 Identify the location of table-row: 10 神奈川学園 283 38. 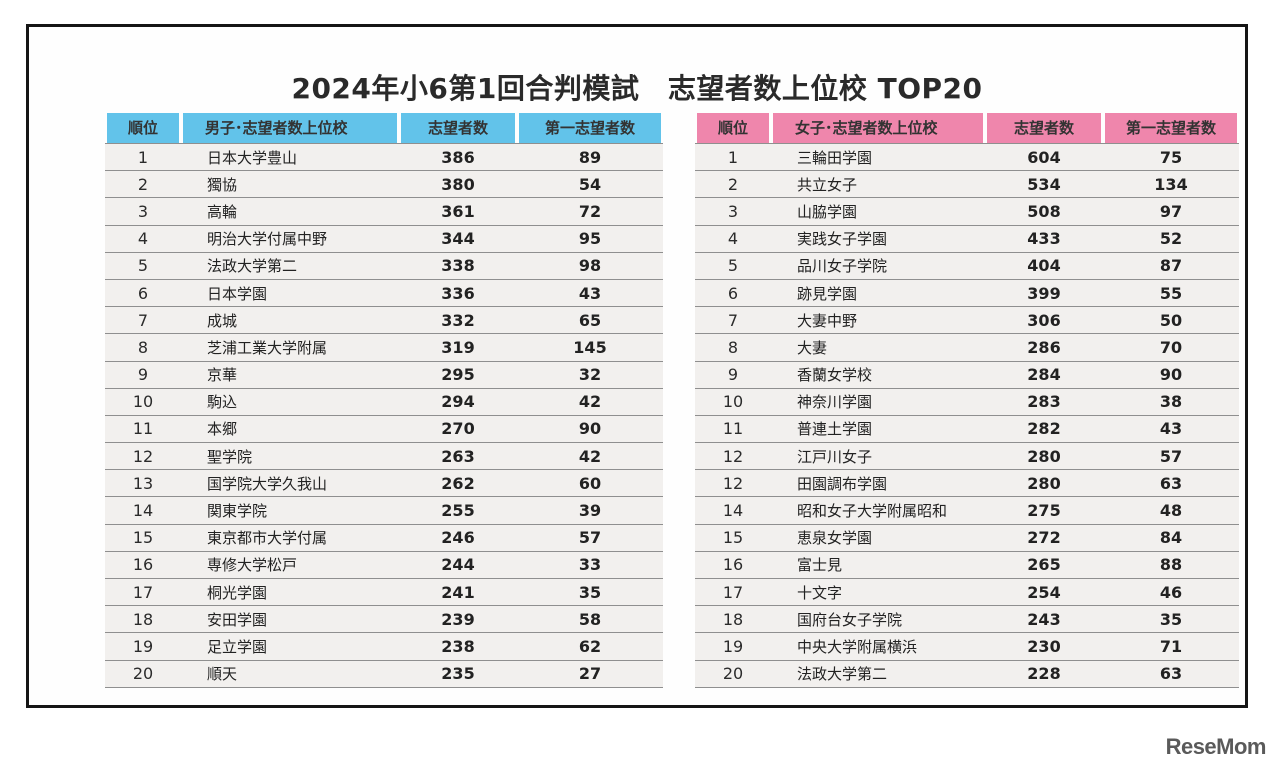
(967, 402).